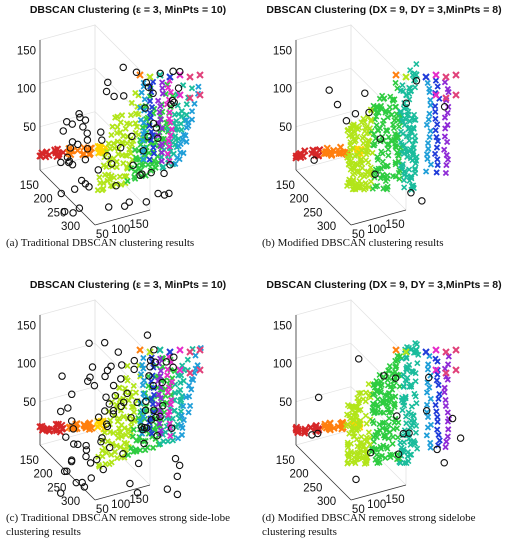 This screenshot has height=550, width=512. Describe the element at coordinates (70, 502) in the screenshot. I see `y-tick-label: 300` at that location.